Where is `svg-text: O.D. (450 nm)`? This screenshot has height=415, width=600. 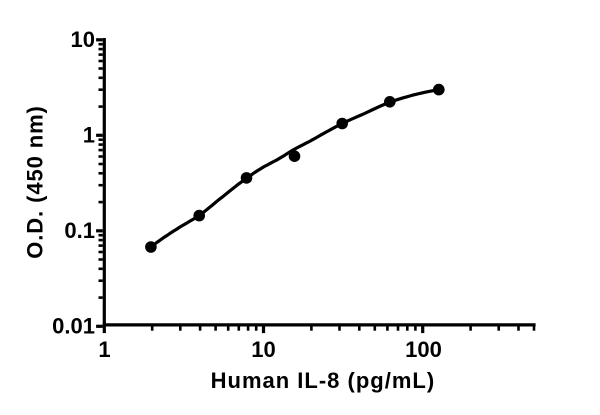 svg-text: O.D. (450 nm) is located at coordinates (35, 182).